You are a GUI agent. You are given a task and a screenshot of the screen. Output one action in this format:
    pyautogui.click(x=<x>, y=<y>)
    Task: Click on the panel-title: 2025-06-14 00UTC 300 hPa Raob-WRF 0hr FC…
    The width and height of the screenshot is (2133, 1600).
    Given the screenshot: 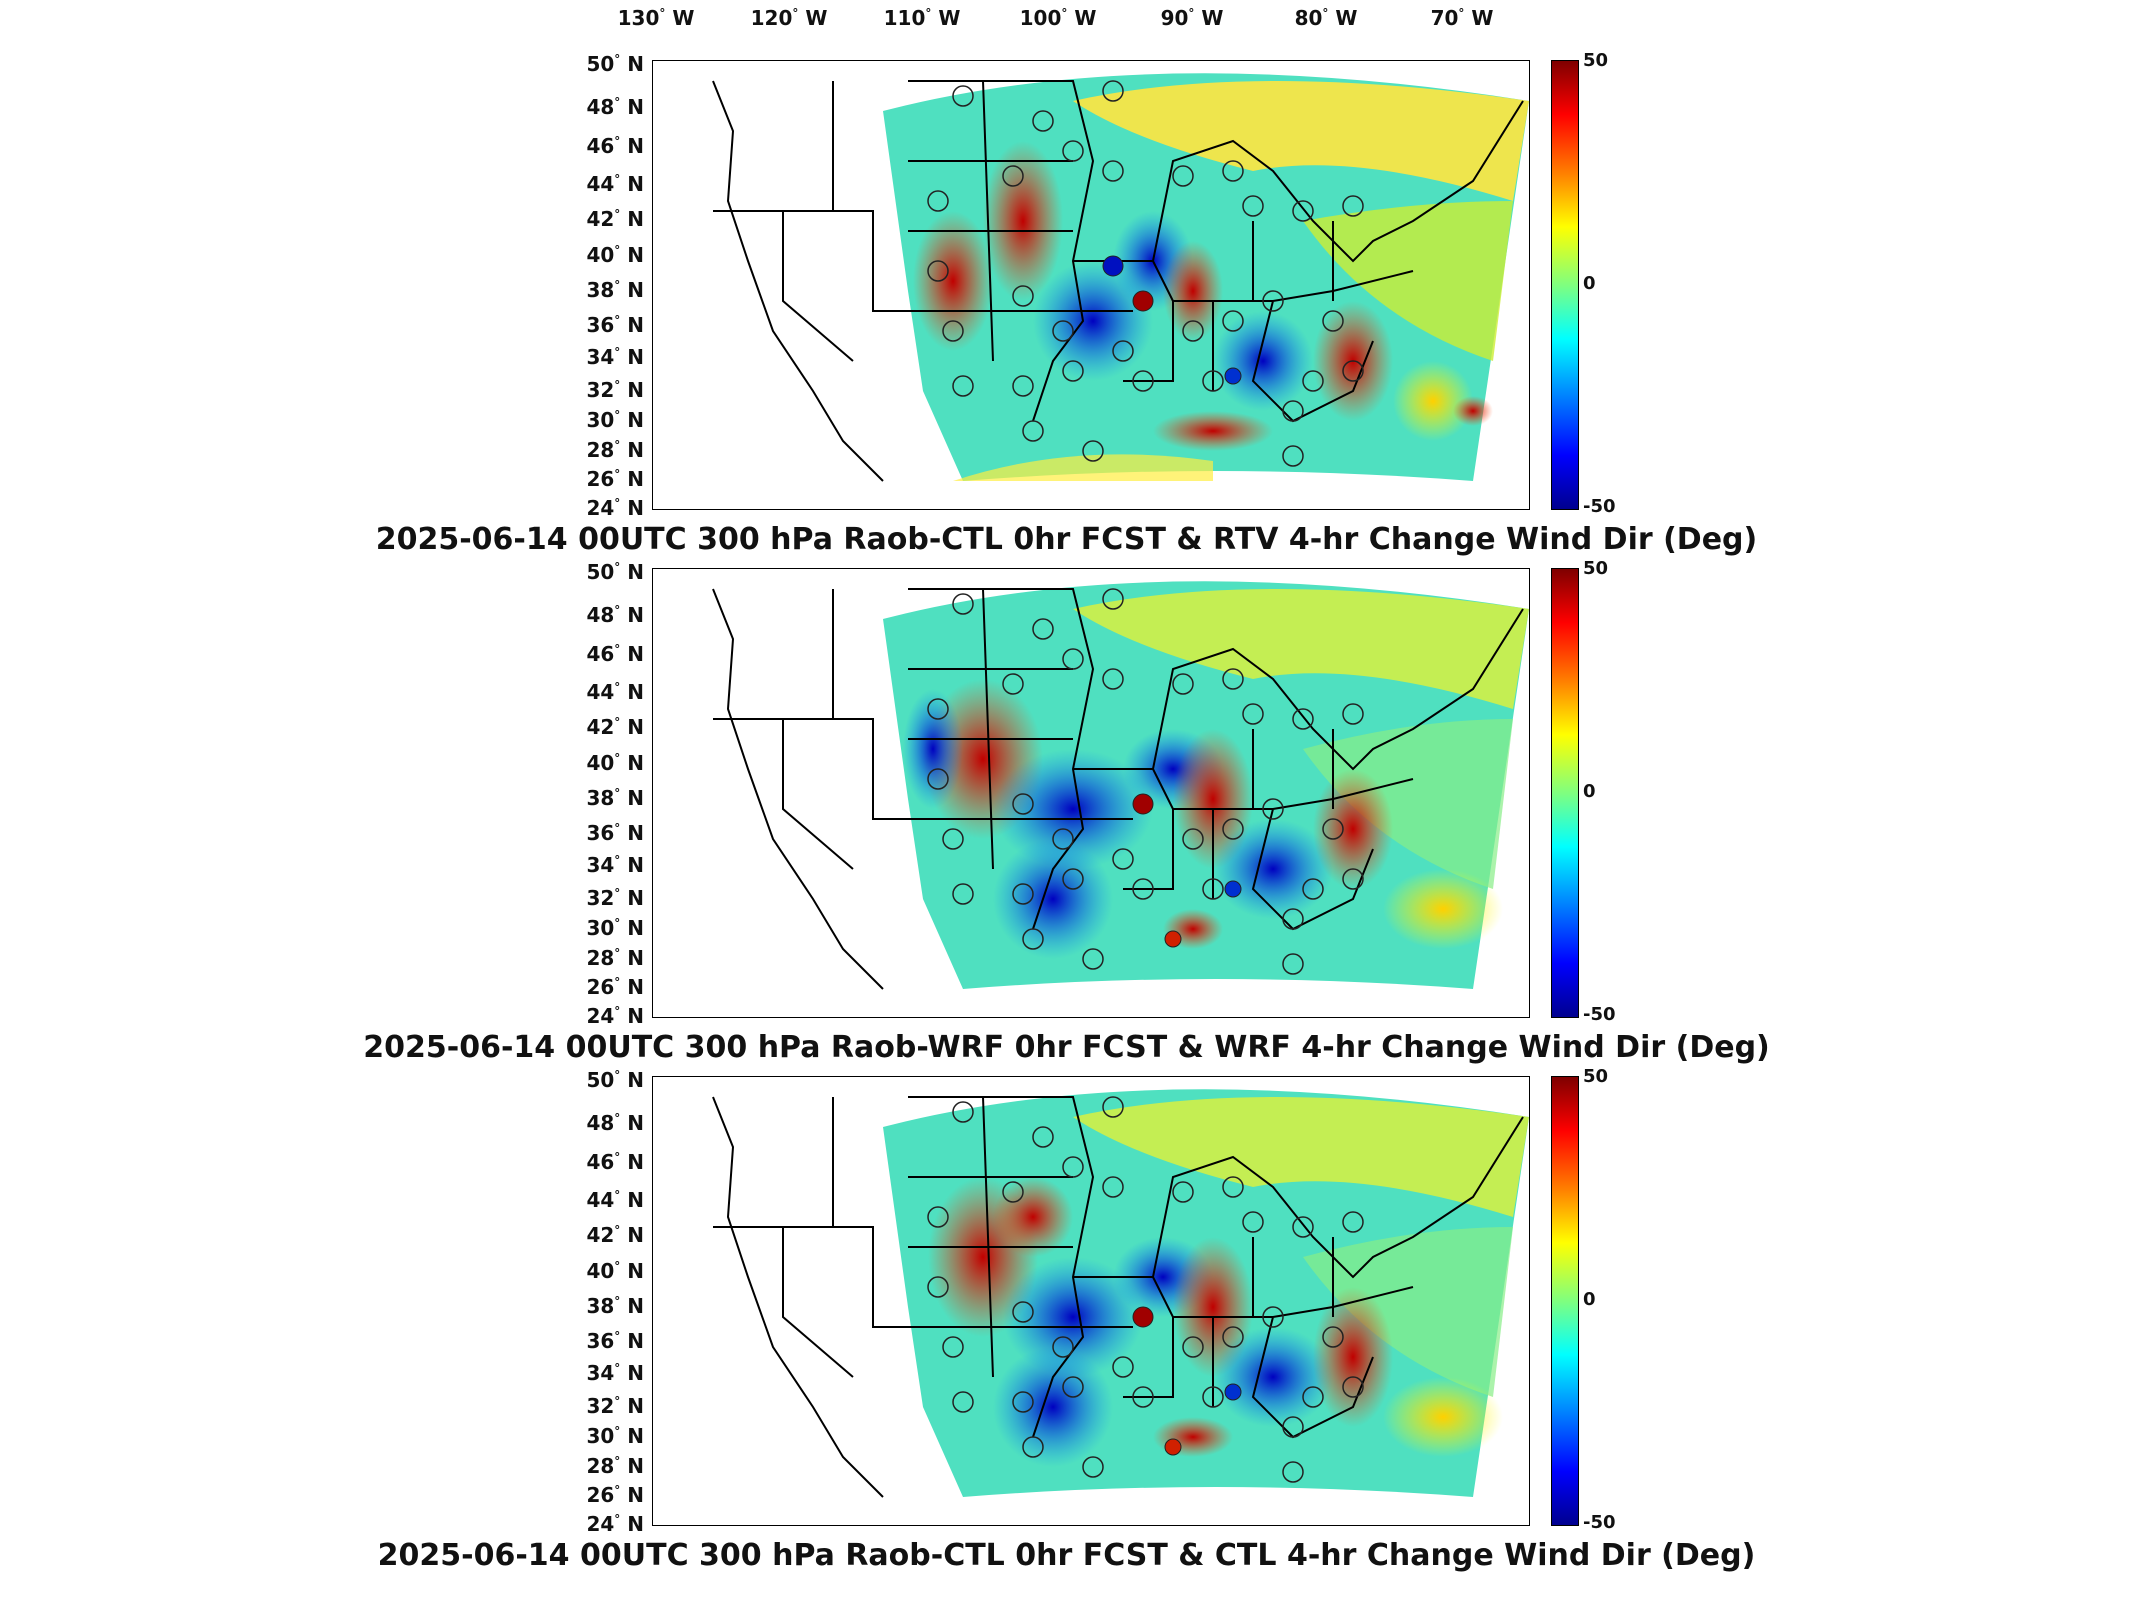 What is the action you would take?
    pyautogui.click(x=1066, y=1047)
    